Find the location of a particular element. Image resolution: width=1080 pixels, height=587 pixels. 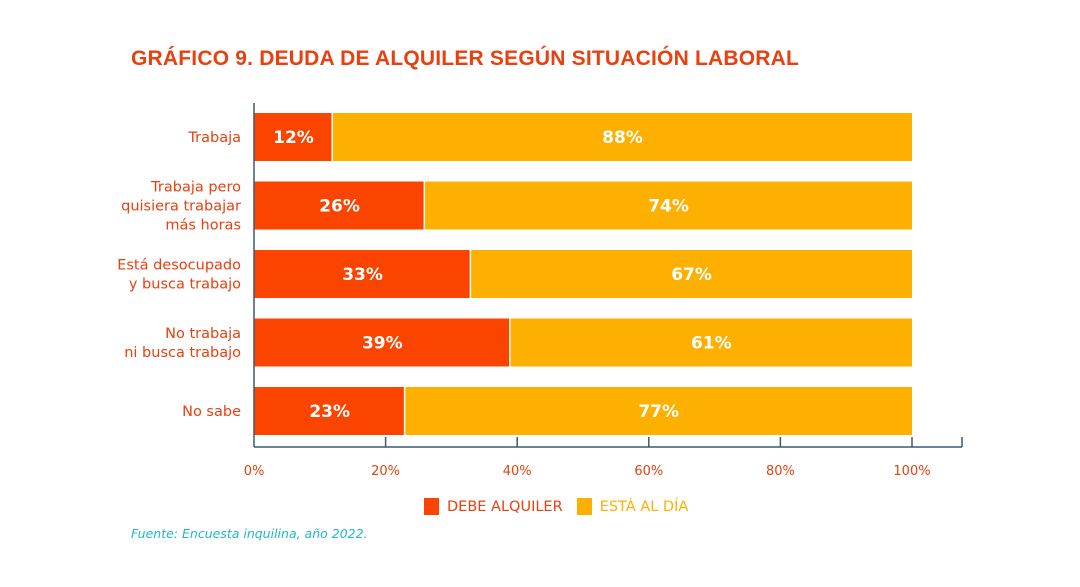

bar-label-al-dia-4: 77% is located at coordinates (658, 412).